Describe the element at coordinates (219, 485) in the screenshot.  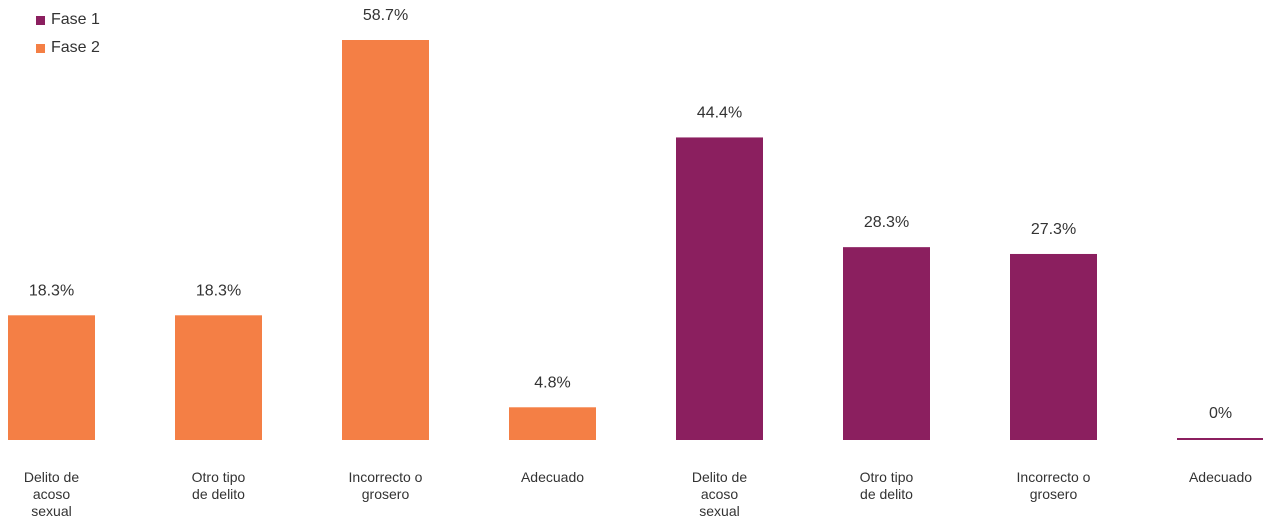
I see `category-label-2: Otro tipo de delito` at that location.